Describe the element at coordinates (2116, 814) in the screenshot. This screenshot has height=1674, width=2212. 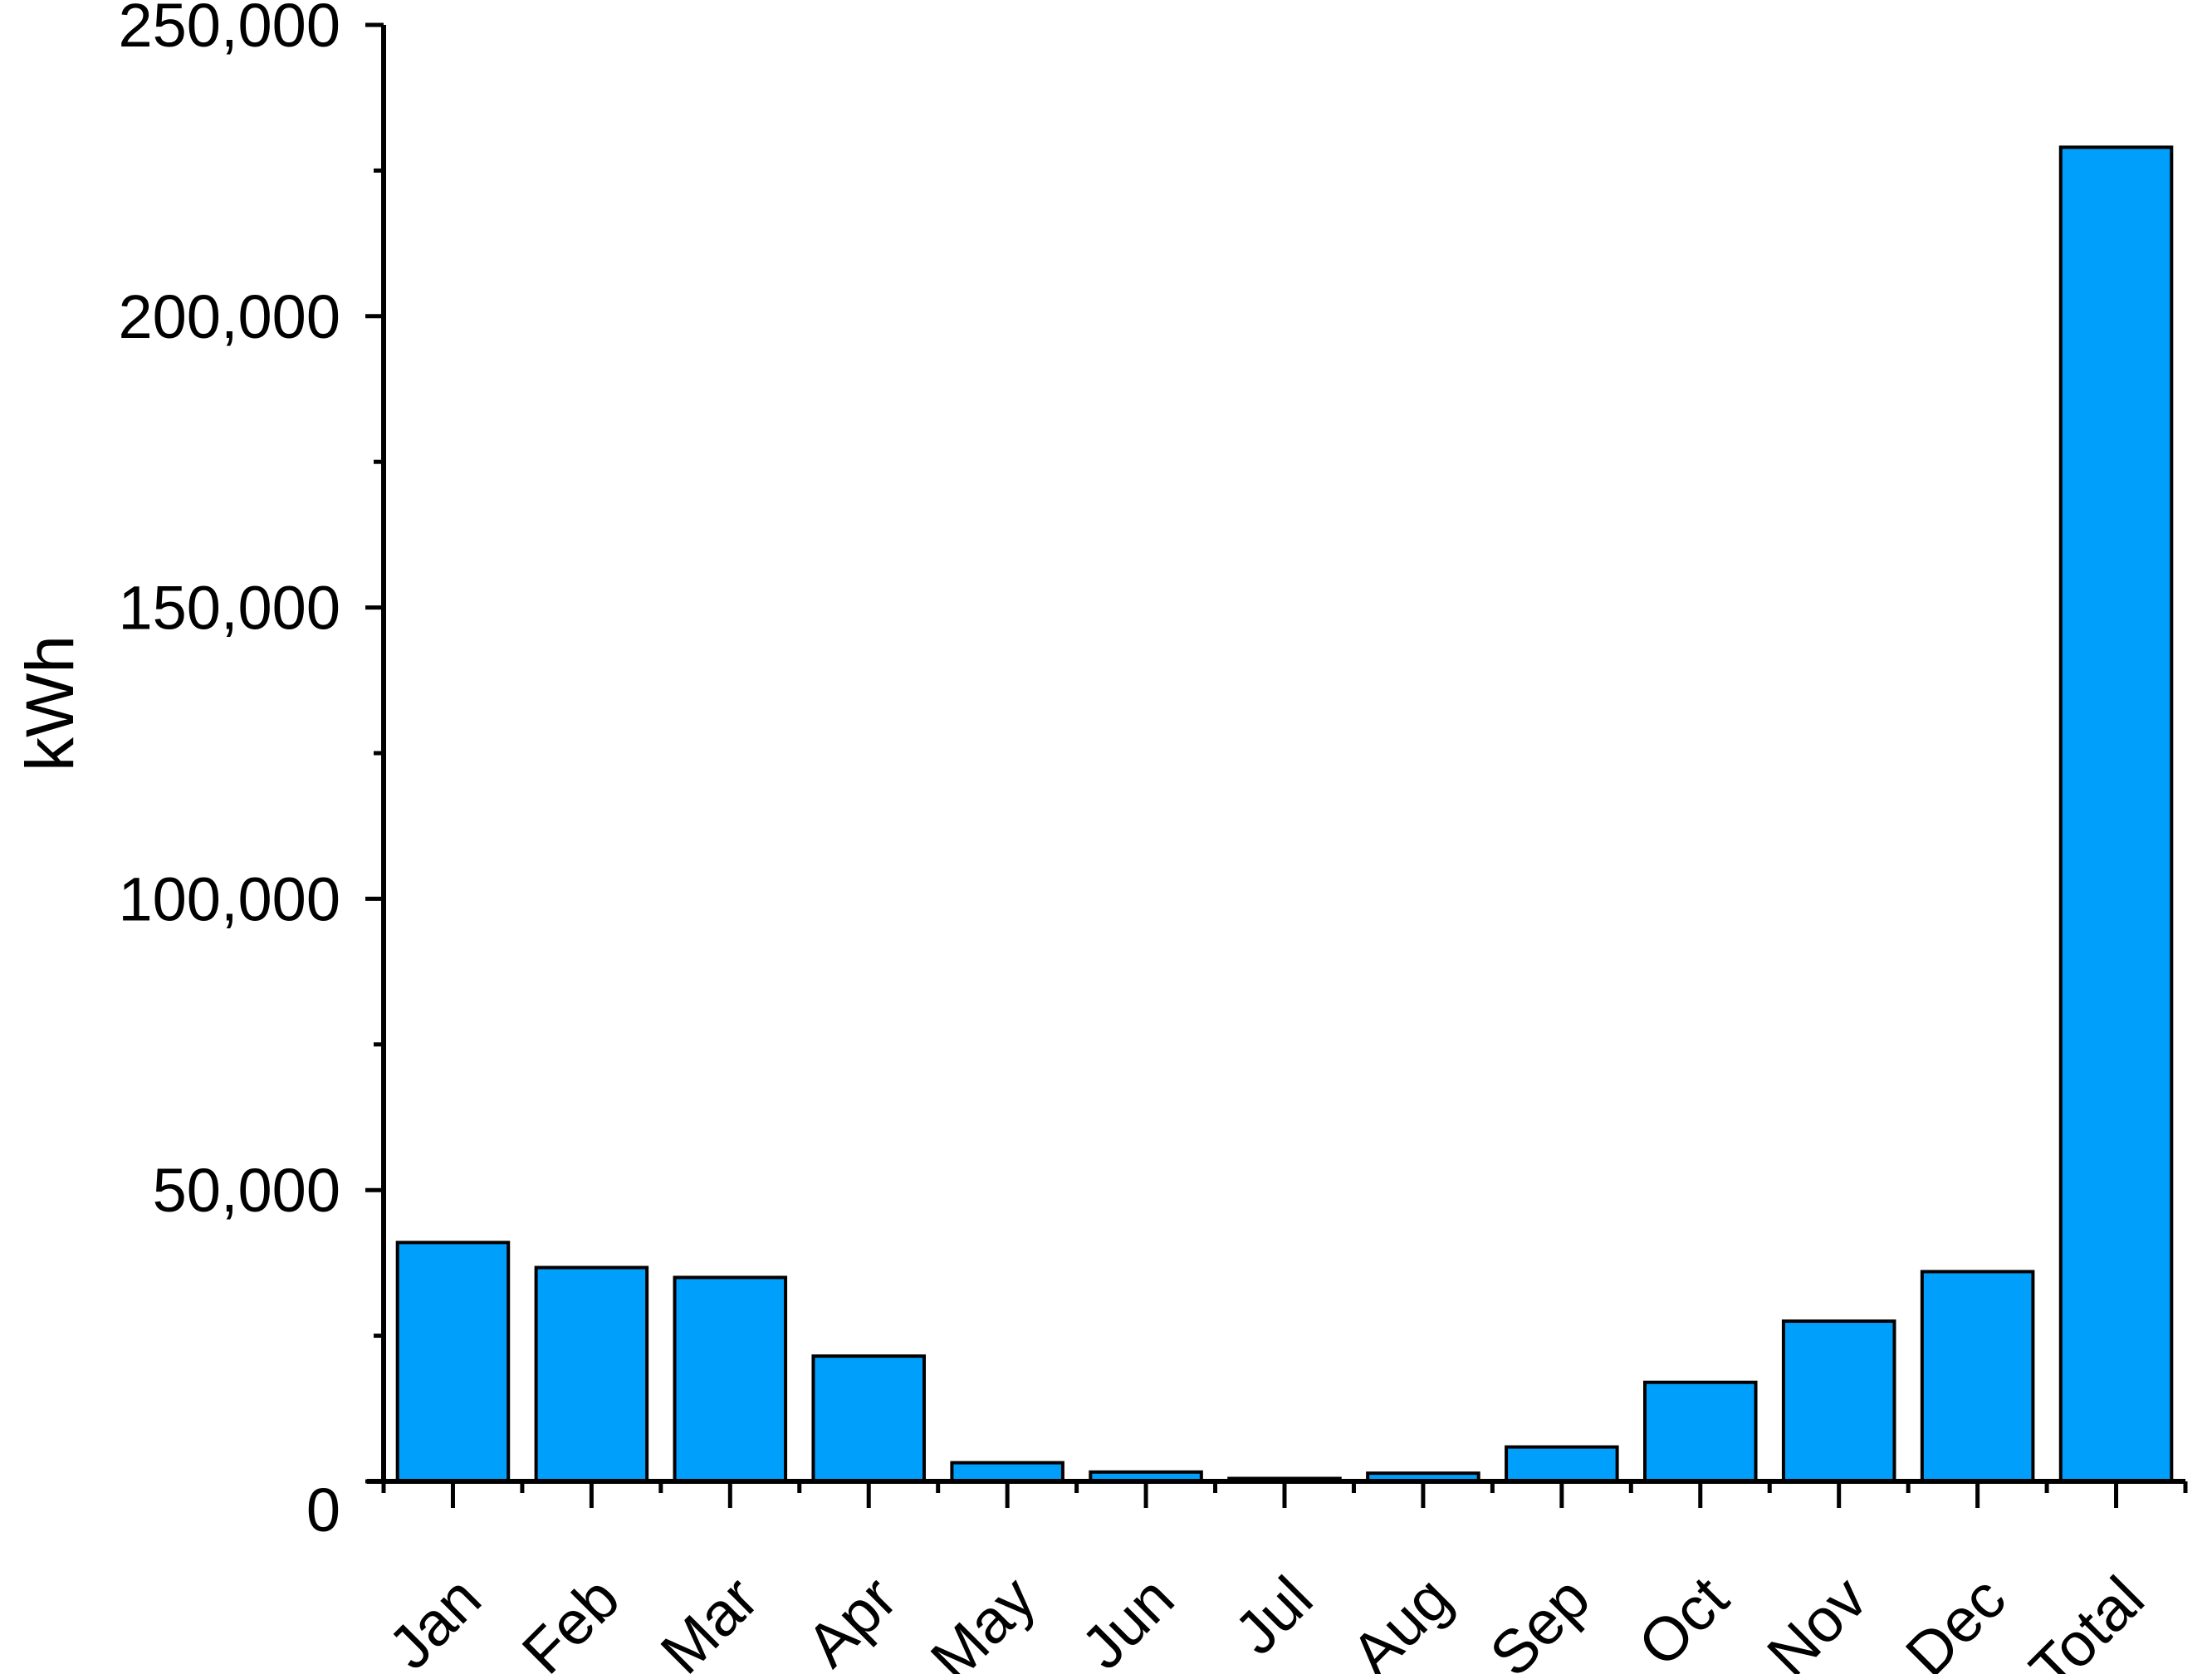
I see `bar-total` at that location.